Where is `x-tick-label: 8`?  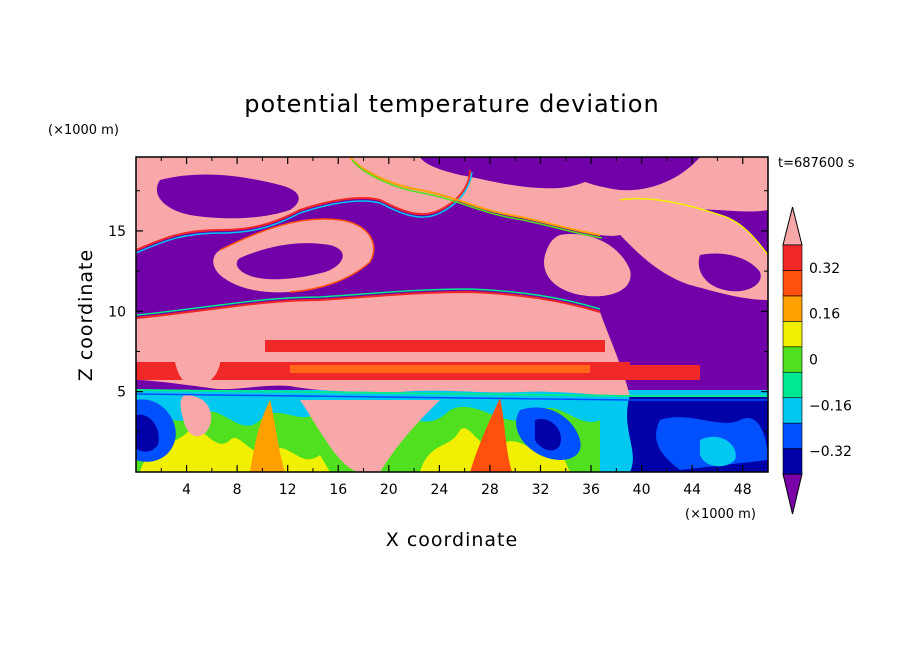 x-tick-label: 8 is located at coordinates (237, 490).